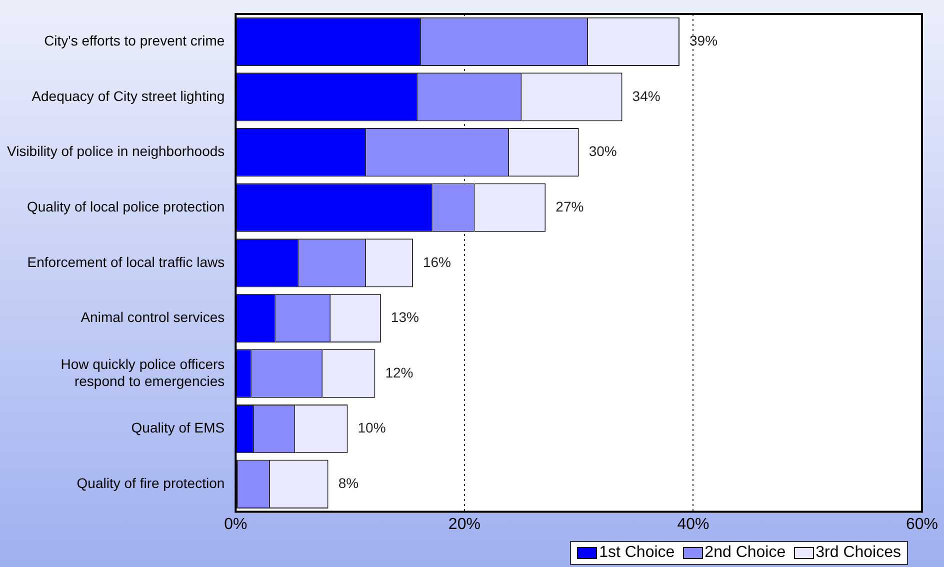 The height and width of the screenshot is (567, 944). What do you see at coordinates (858, 553) in the screenshot?
I see `legend-label: 3rd Choices` at bounding box center [858, 553].